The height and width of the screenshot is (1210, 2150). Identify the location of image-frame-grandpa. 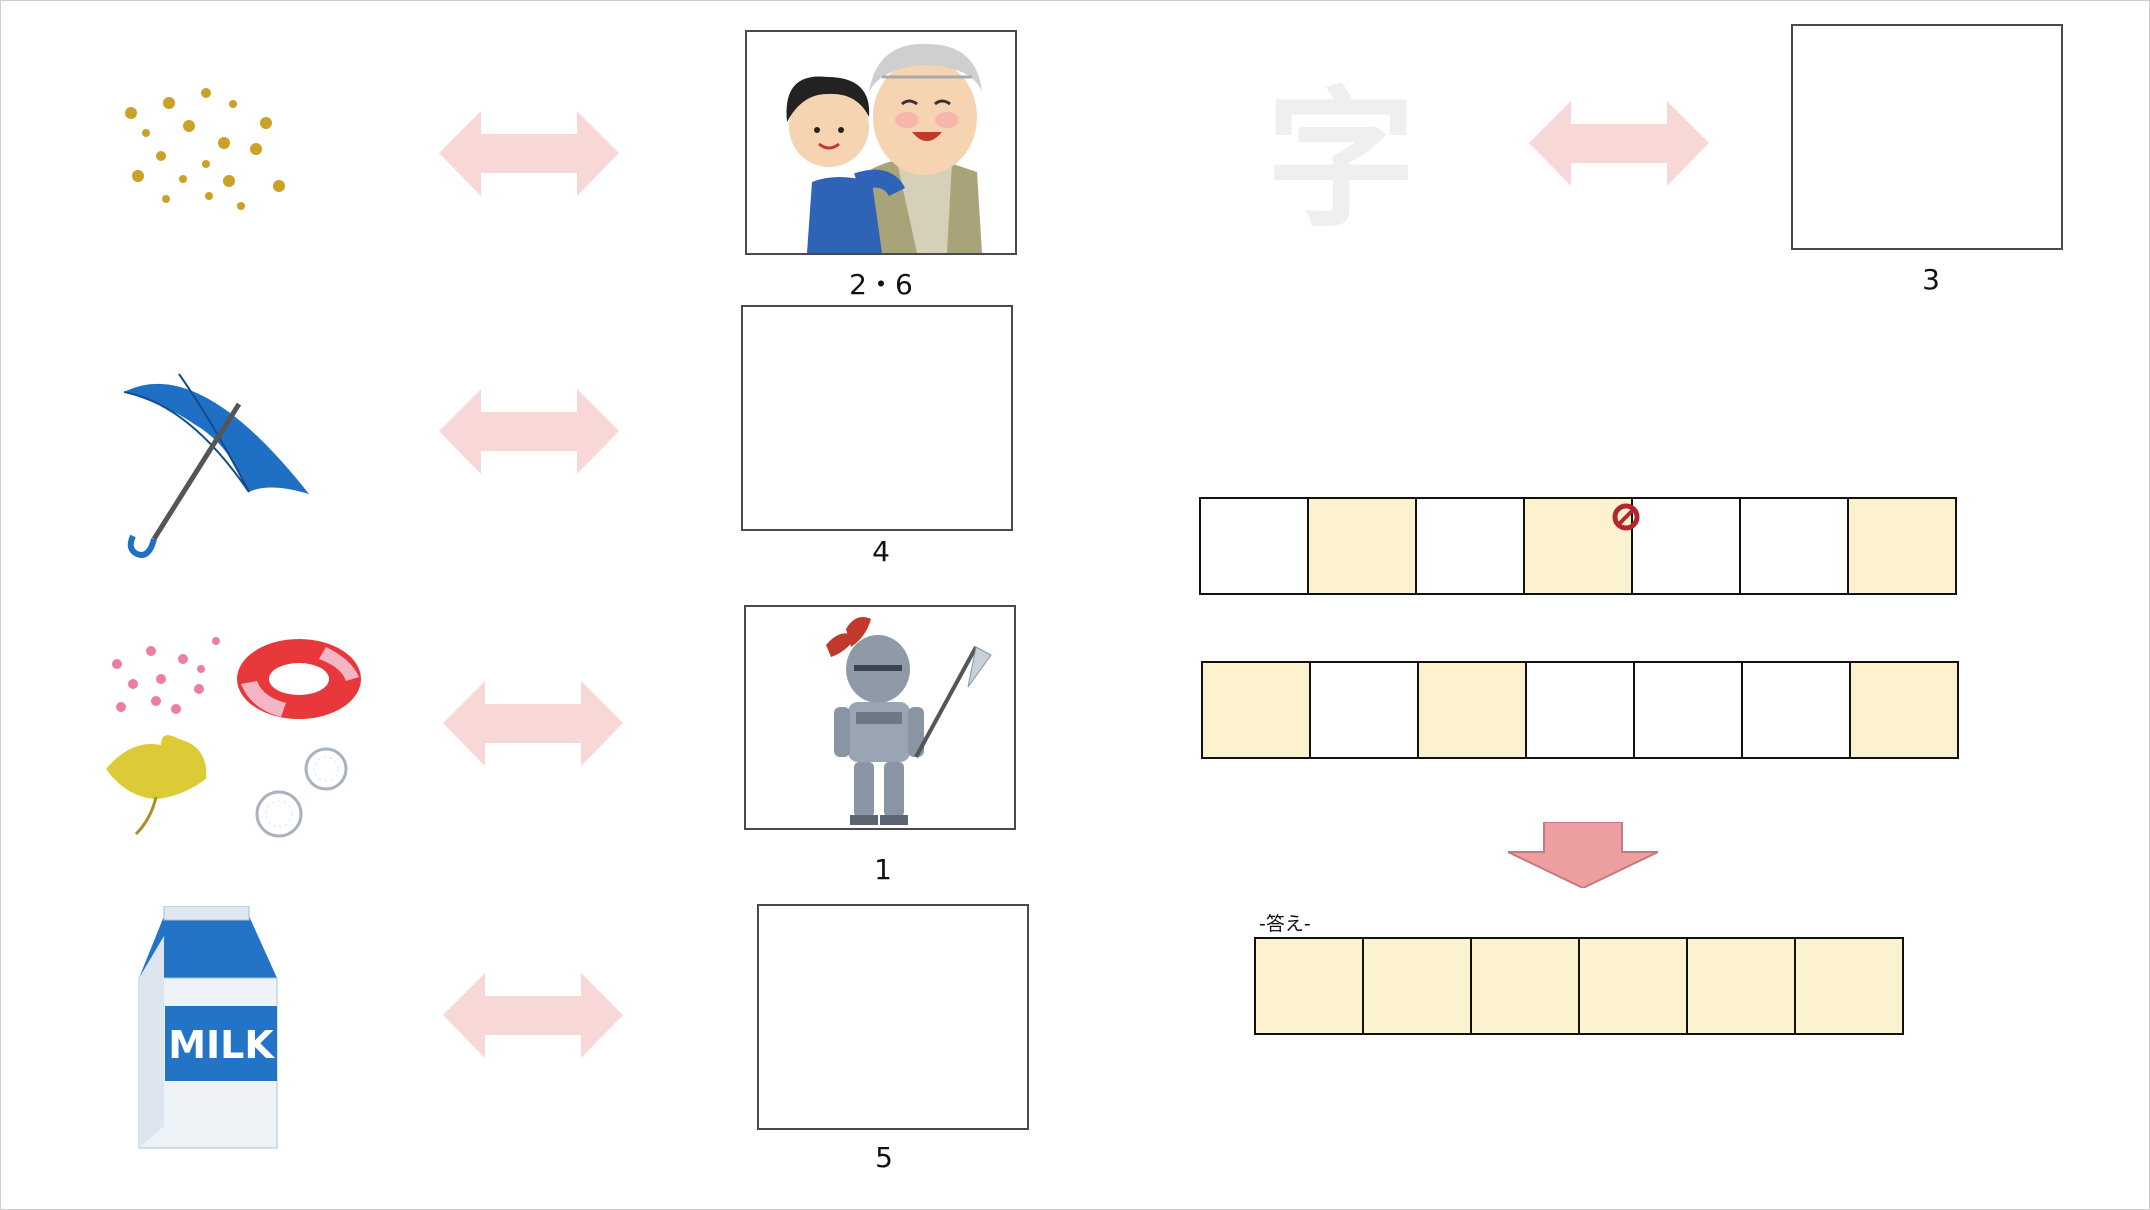
(881, 142).